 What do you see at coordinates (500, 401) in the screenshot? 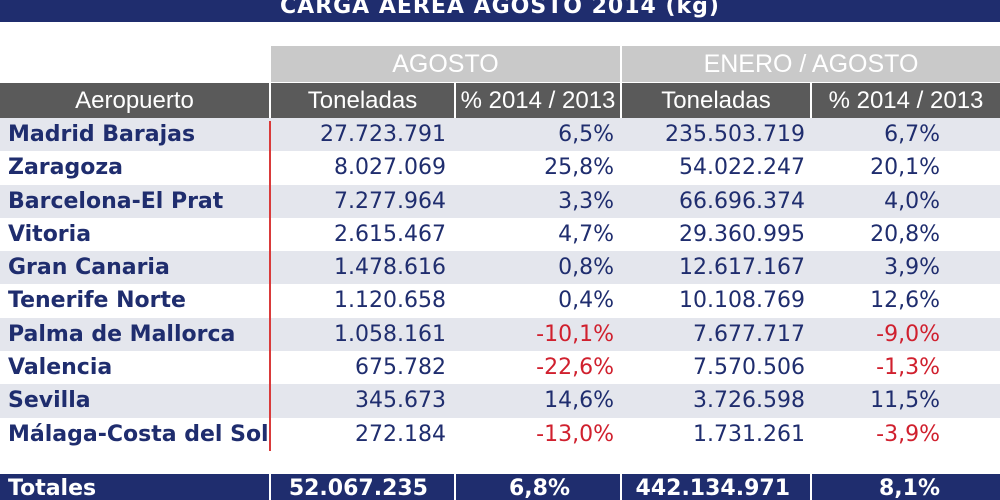
I see `table-row: Sevilla 345.673 14,6% 3.726.598 11,5%` at bounding box center [500, 401].